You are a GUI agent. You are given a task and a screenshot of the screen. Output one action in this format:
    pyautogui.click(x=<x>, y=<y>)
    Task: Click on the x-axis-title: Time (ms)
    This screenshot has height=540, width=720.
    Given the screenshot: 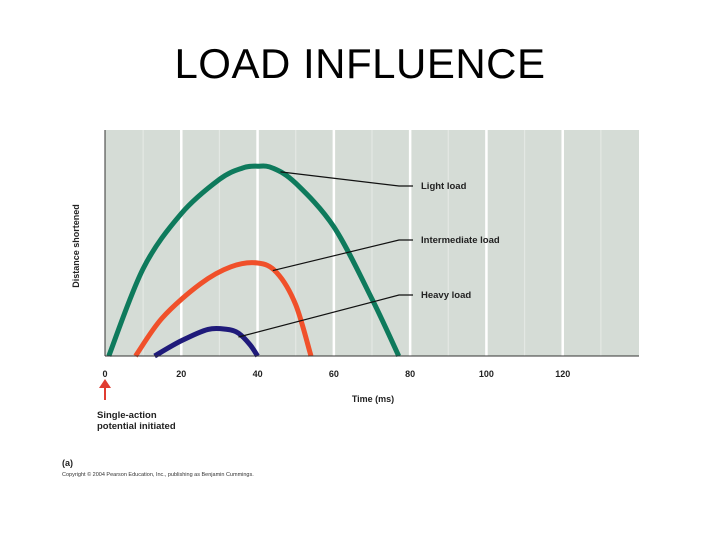 What is the action you would take?
    pyautogui.click(x=373, y=399)
    